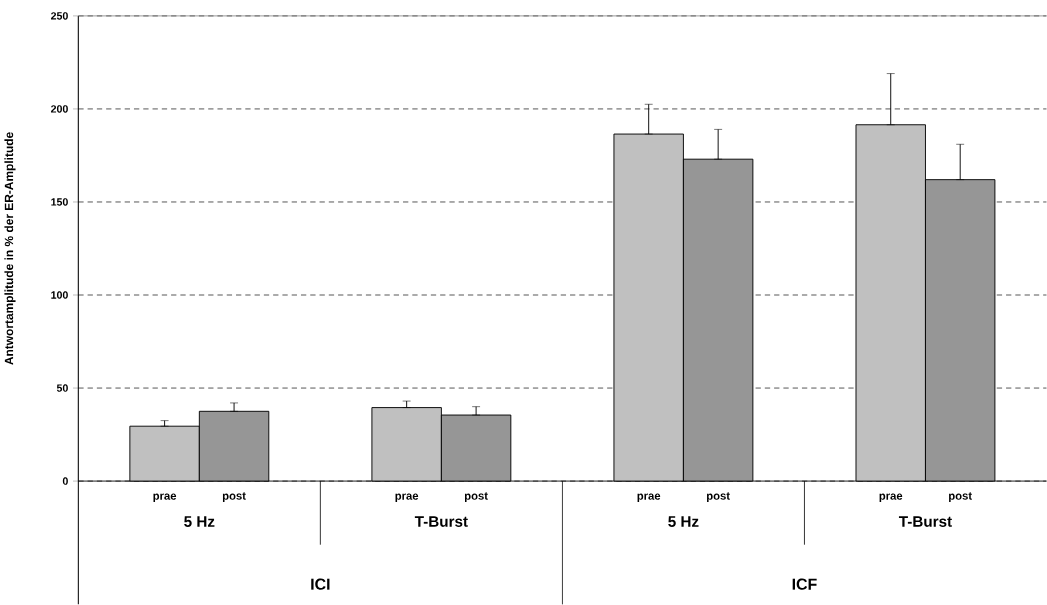 The width and height of the screenshot is (1047, 605). I want to click on y-axis-title: Antwortamplitude in % der ER-Amplitude, so click(10, 248).